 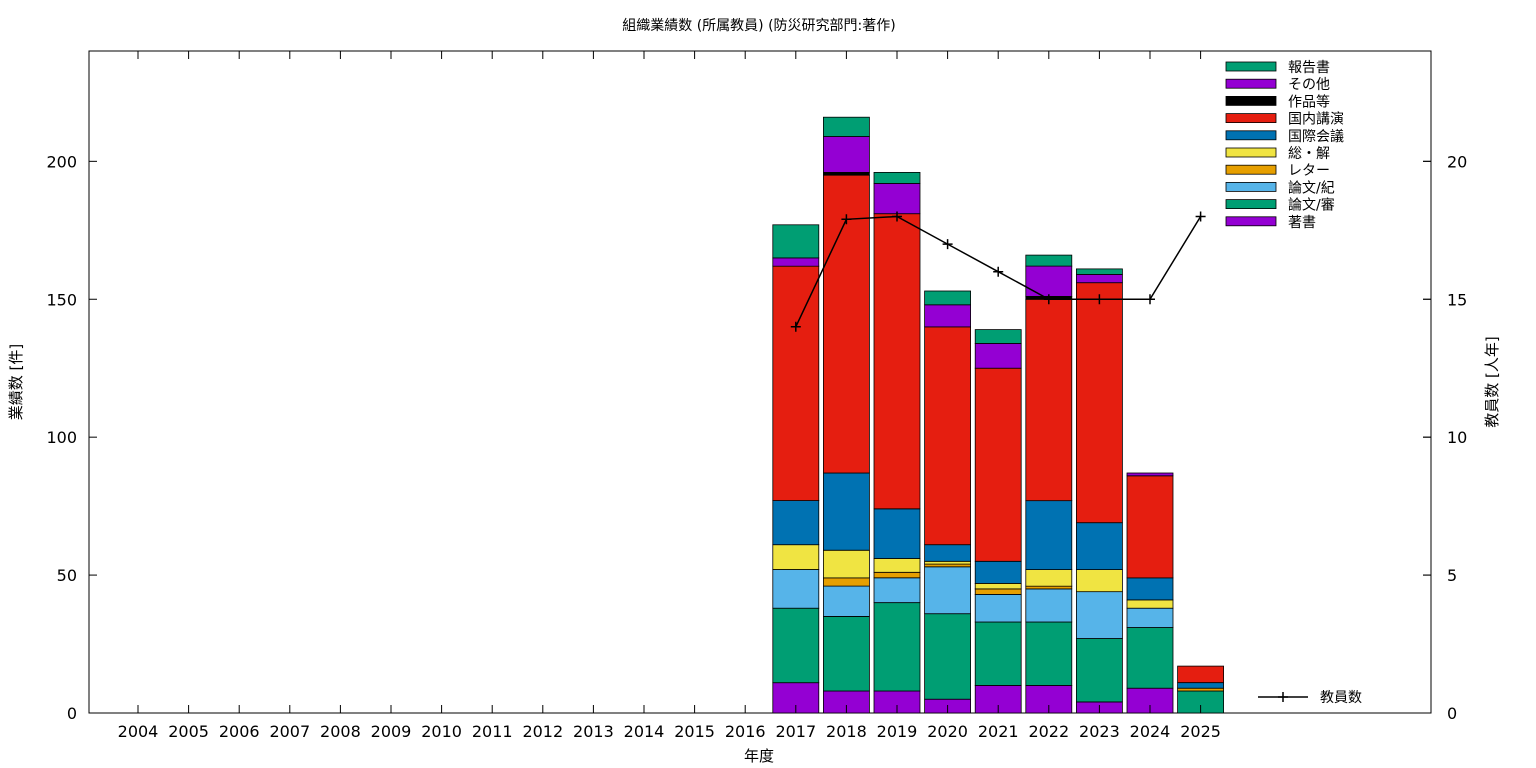 What do you see at coordinates (1311, 206) in the screenshot?
I see `legend-label: 論文/審` at bounding box center [1311, 206].